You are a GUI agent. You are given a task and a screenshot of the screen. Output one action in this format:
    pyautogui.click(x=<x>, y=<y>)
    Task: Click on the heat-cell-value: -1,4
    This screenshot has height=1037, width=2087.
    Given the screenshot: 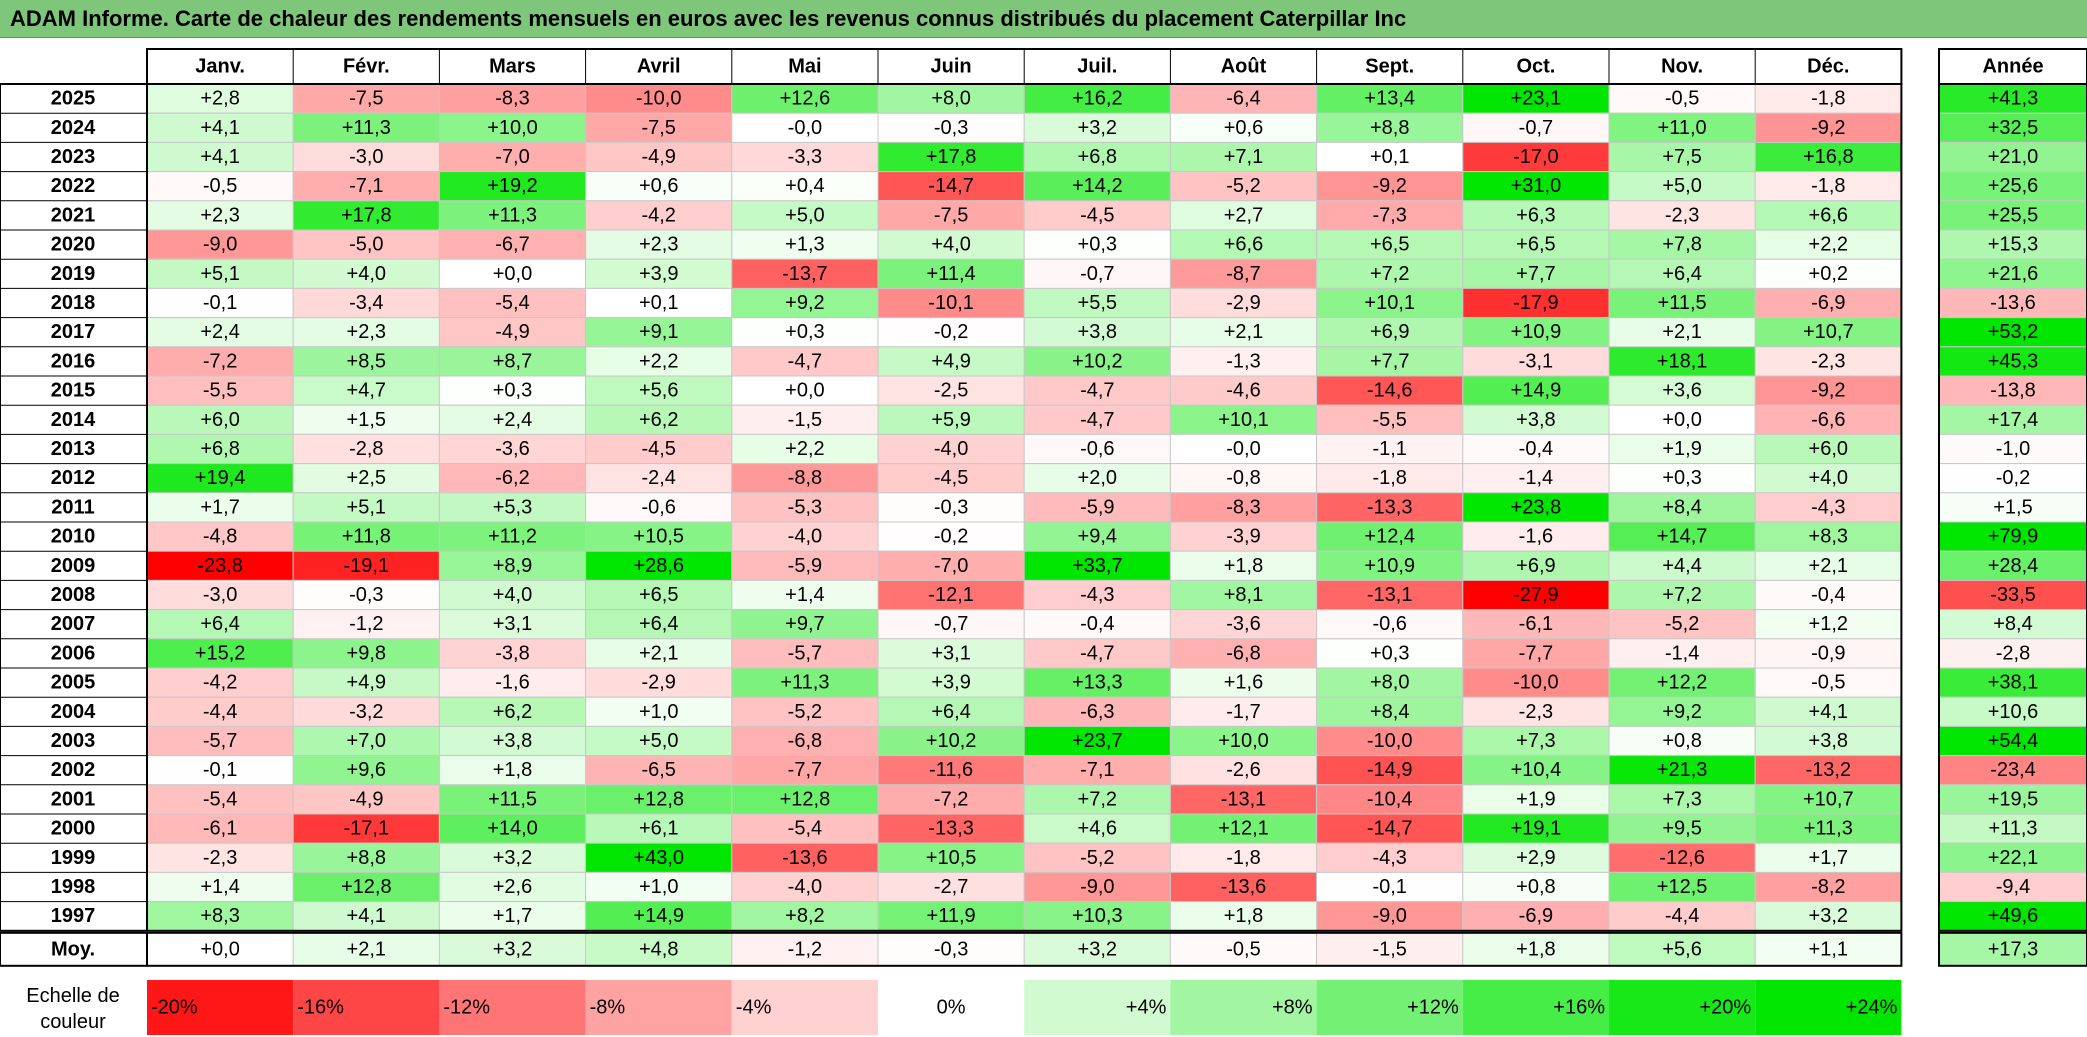 What is the action you would take?
    pyautogui.click(x=1536, y=478)
    